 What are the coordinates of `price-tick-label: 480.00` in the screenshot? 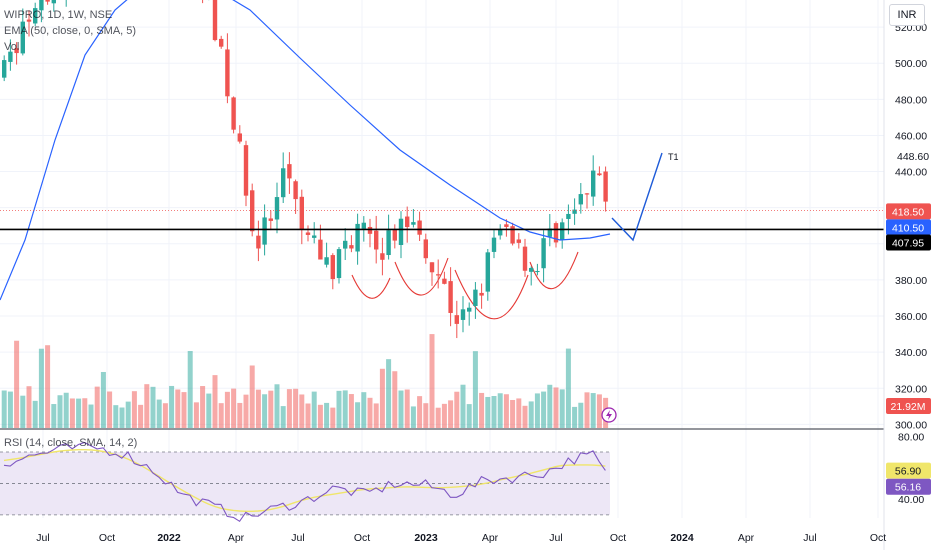 It's located at (911, 100).